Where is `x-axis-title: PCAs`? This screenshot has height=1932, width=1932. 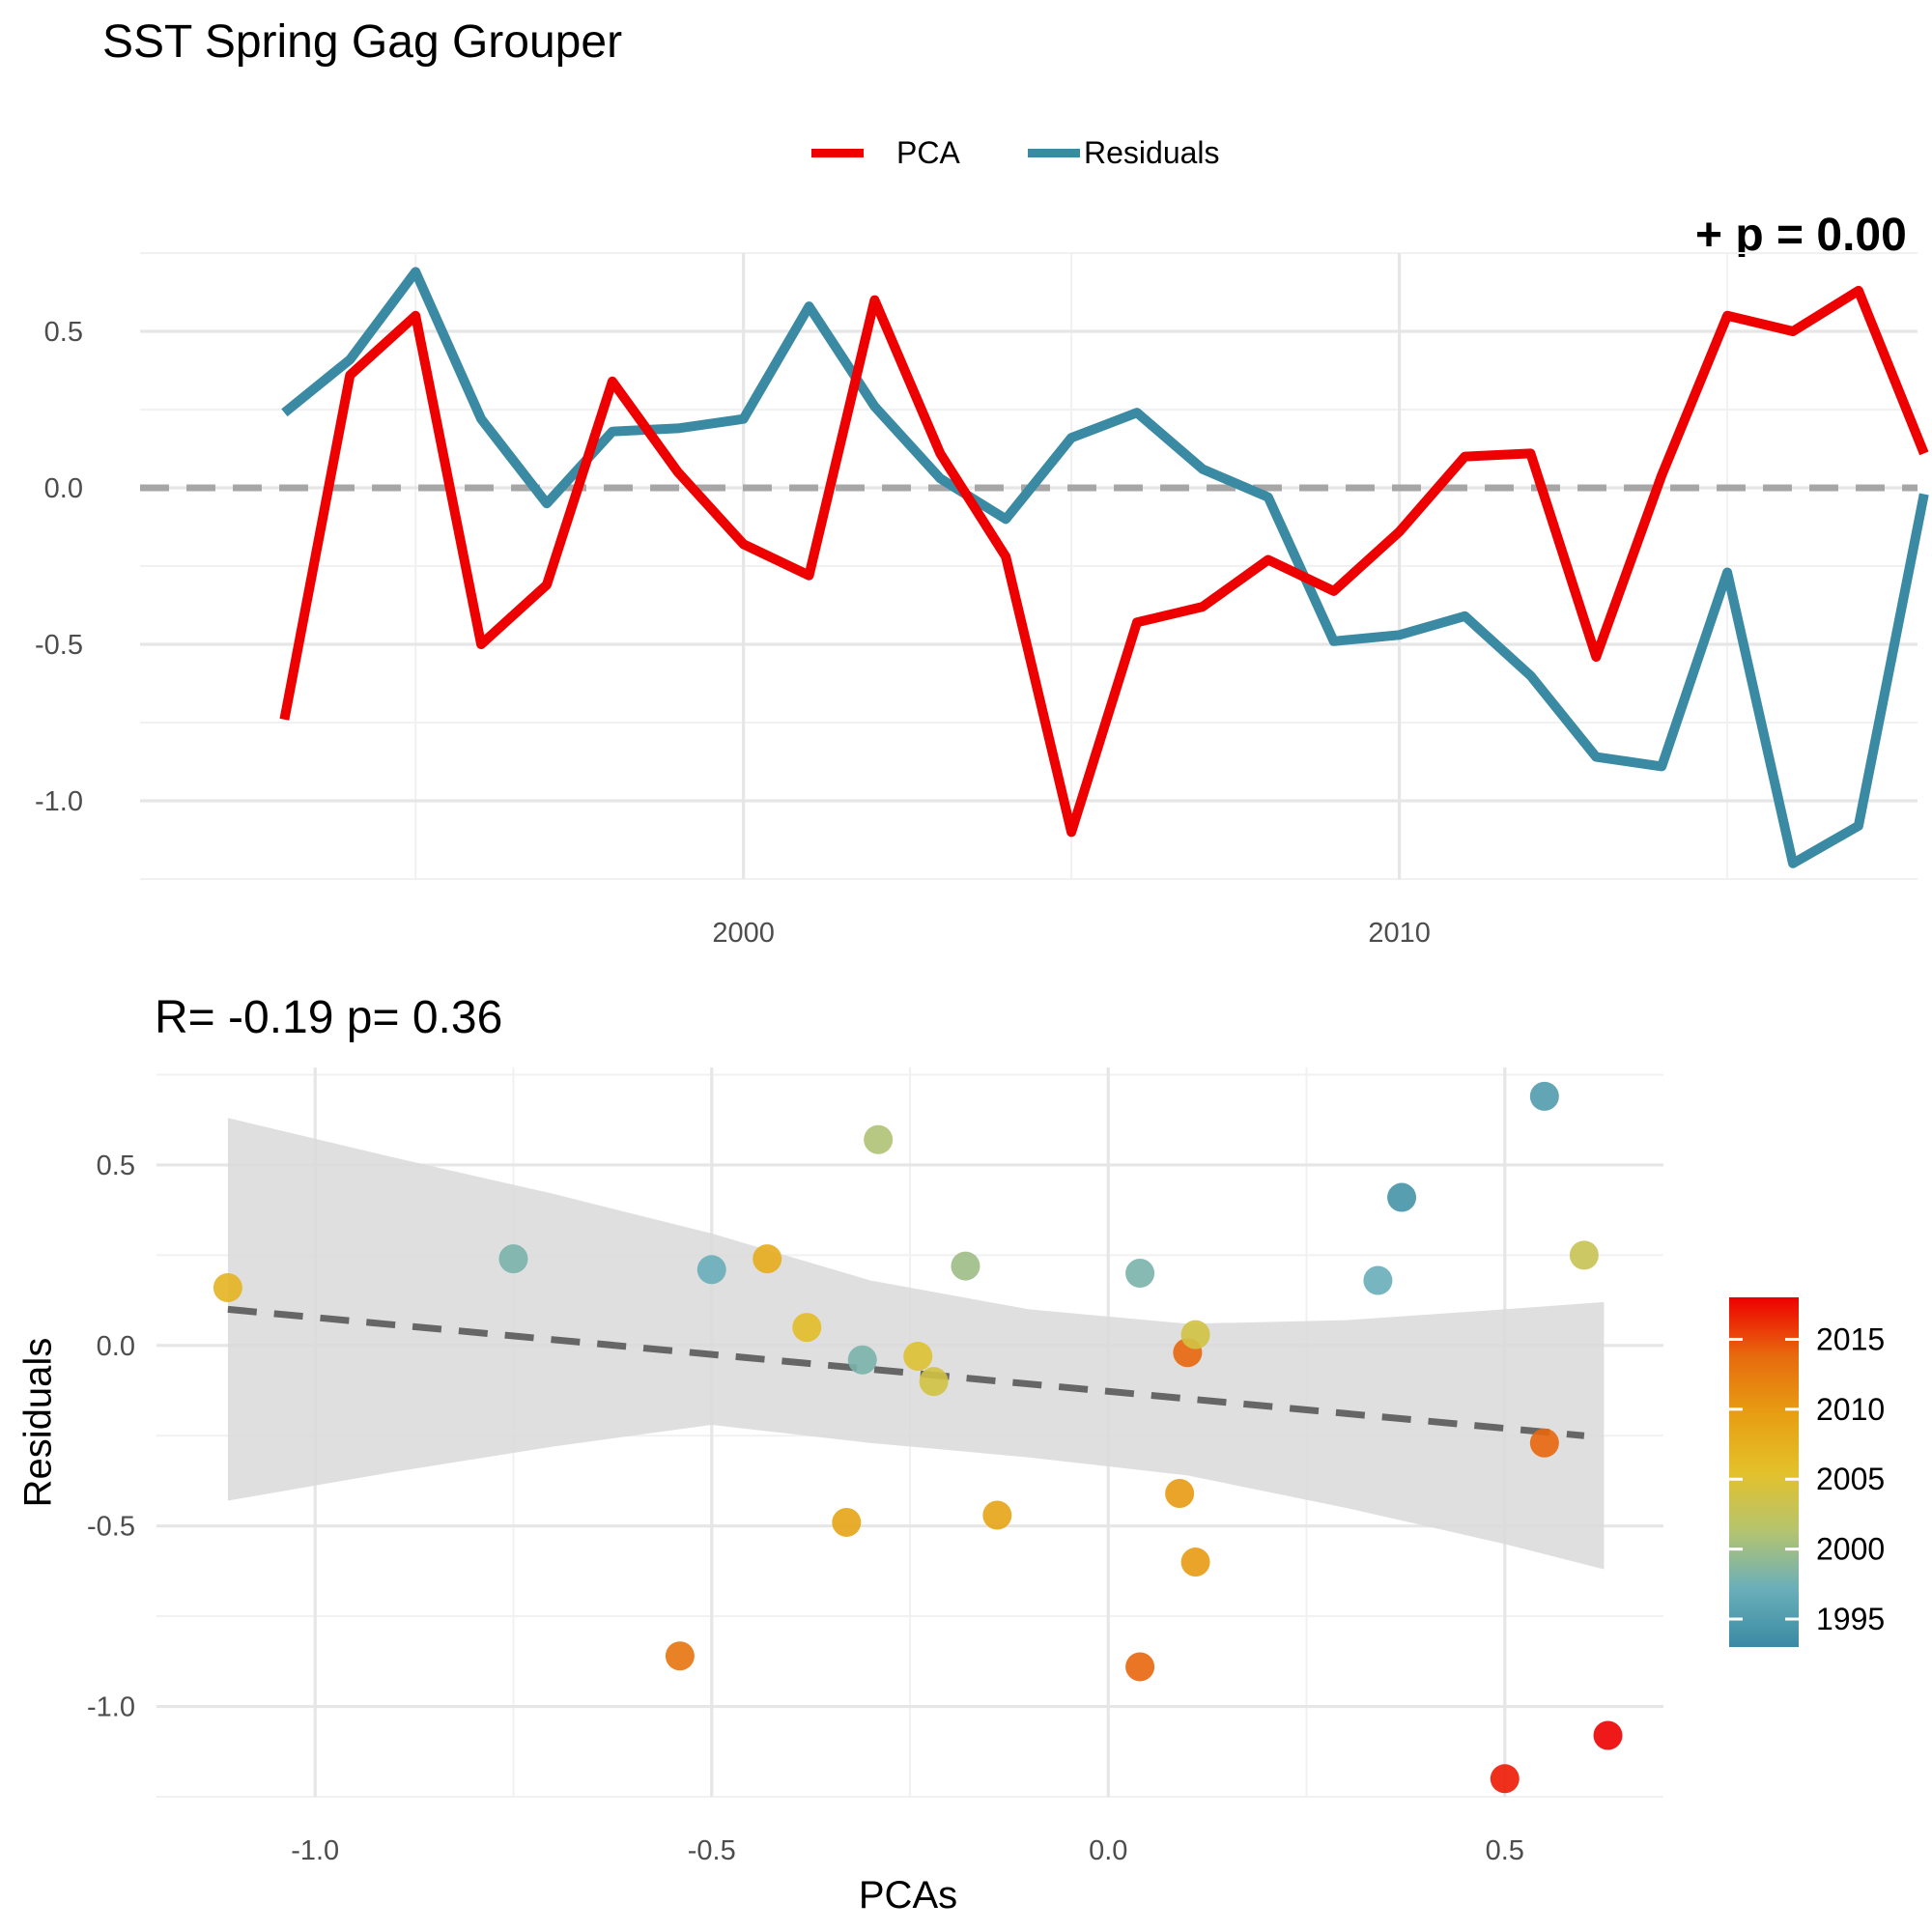
x-axis-title: PCAs is located at coordinates (908, 1895).